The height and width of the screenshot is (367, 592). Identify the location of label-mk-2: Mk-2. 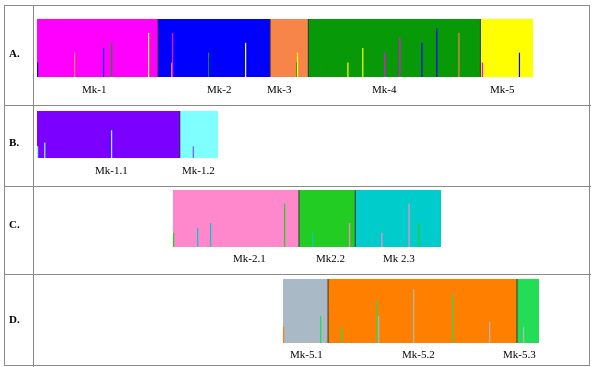
(219, 90).